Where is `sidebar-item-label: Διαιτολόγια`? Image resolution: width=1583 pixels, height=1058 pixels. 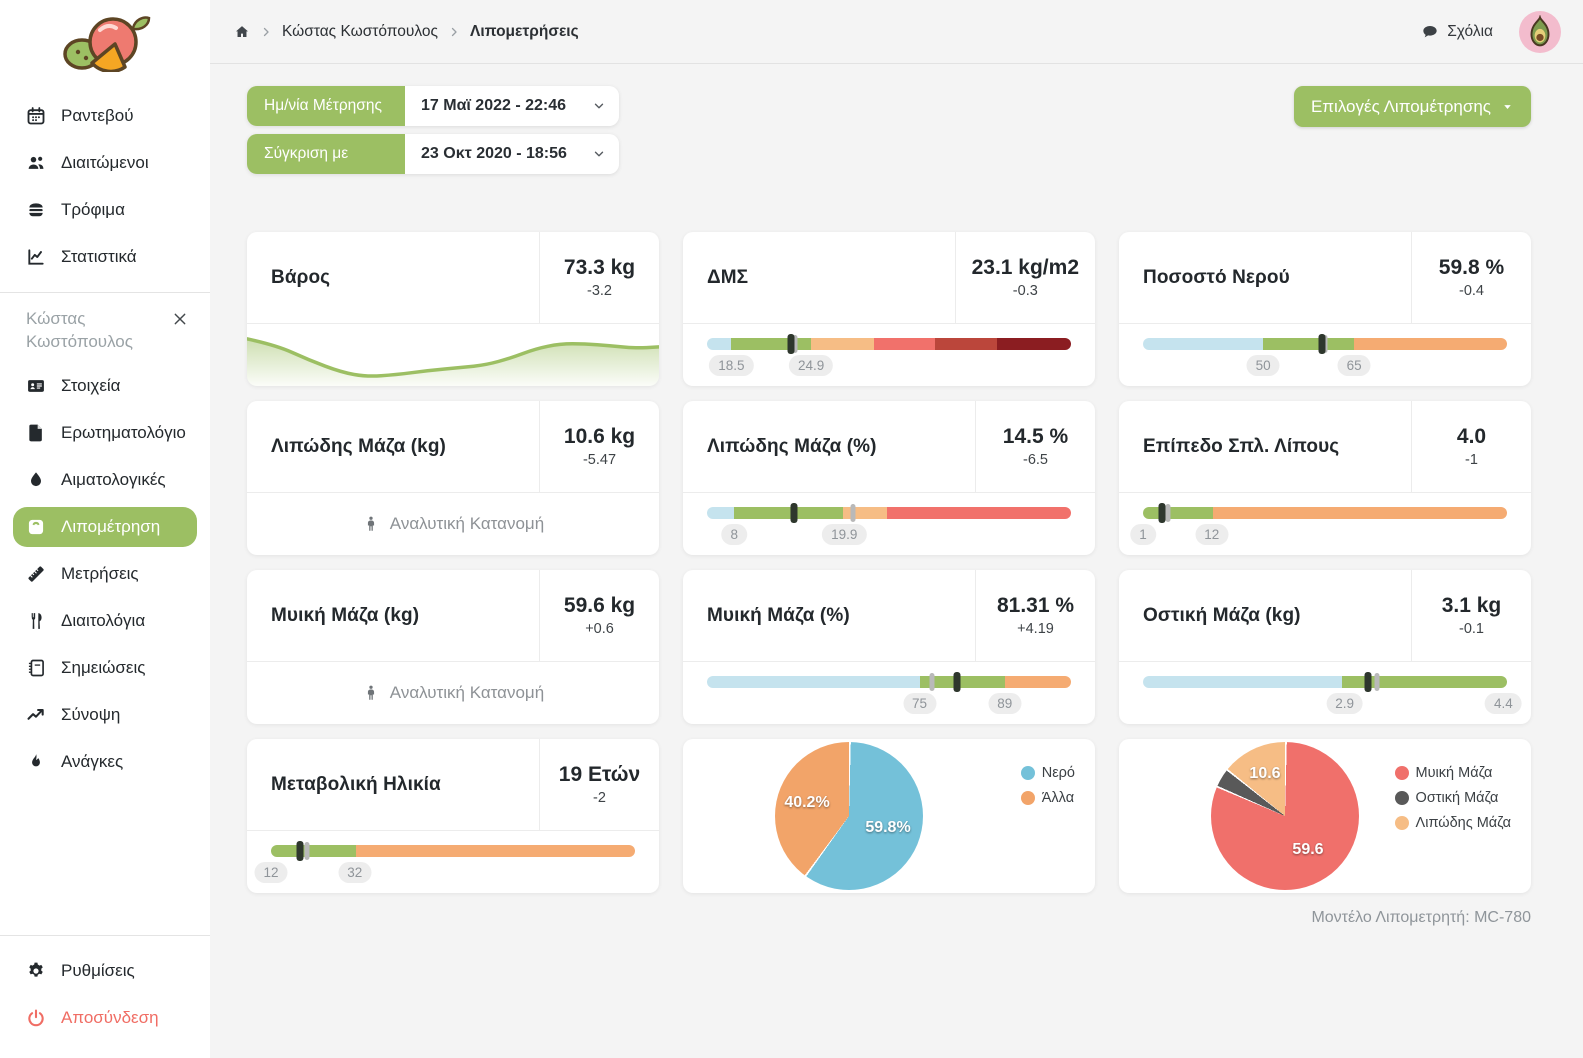
sidebar-item-label: Διαιτολόγια is located at coordinates (103, 620).